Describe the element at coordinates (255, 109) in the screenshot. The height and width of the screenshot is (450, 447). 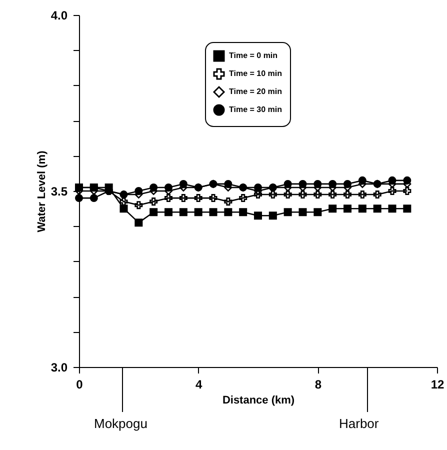
I see `legend-label: Time = 30 min` at that location.